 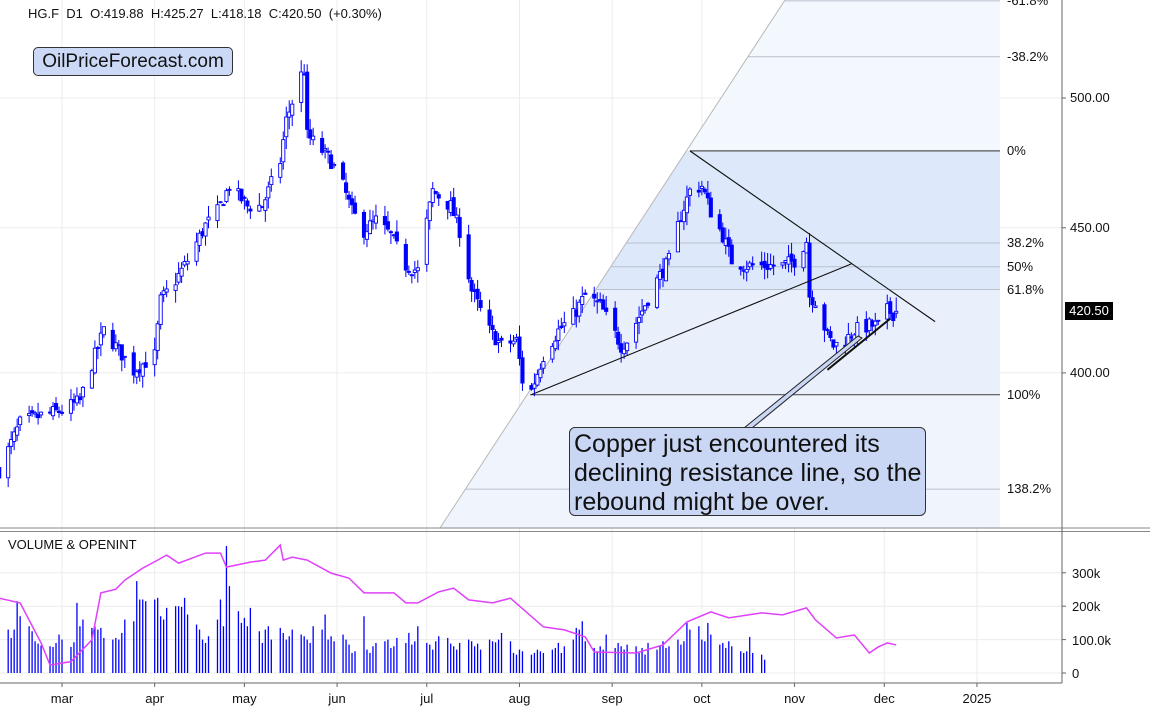 I want to click on x-tick-label: apr, so click(x=155, y=698).